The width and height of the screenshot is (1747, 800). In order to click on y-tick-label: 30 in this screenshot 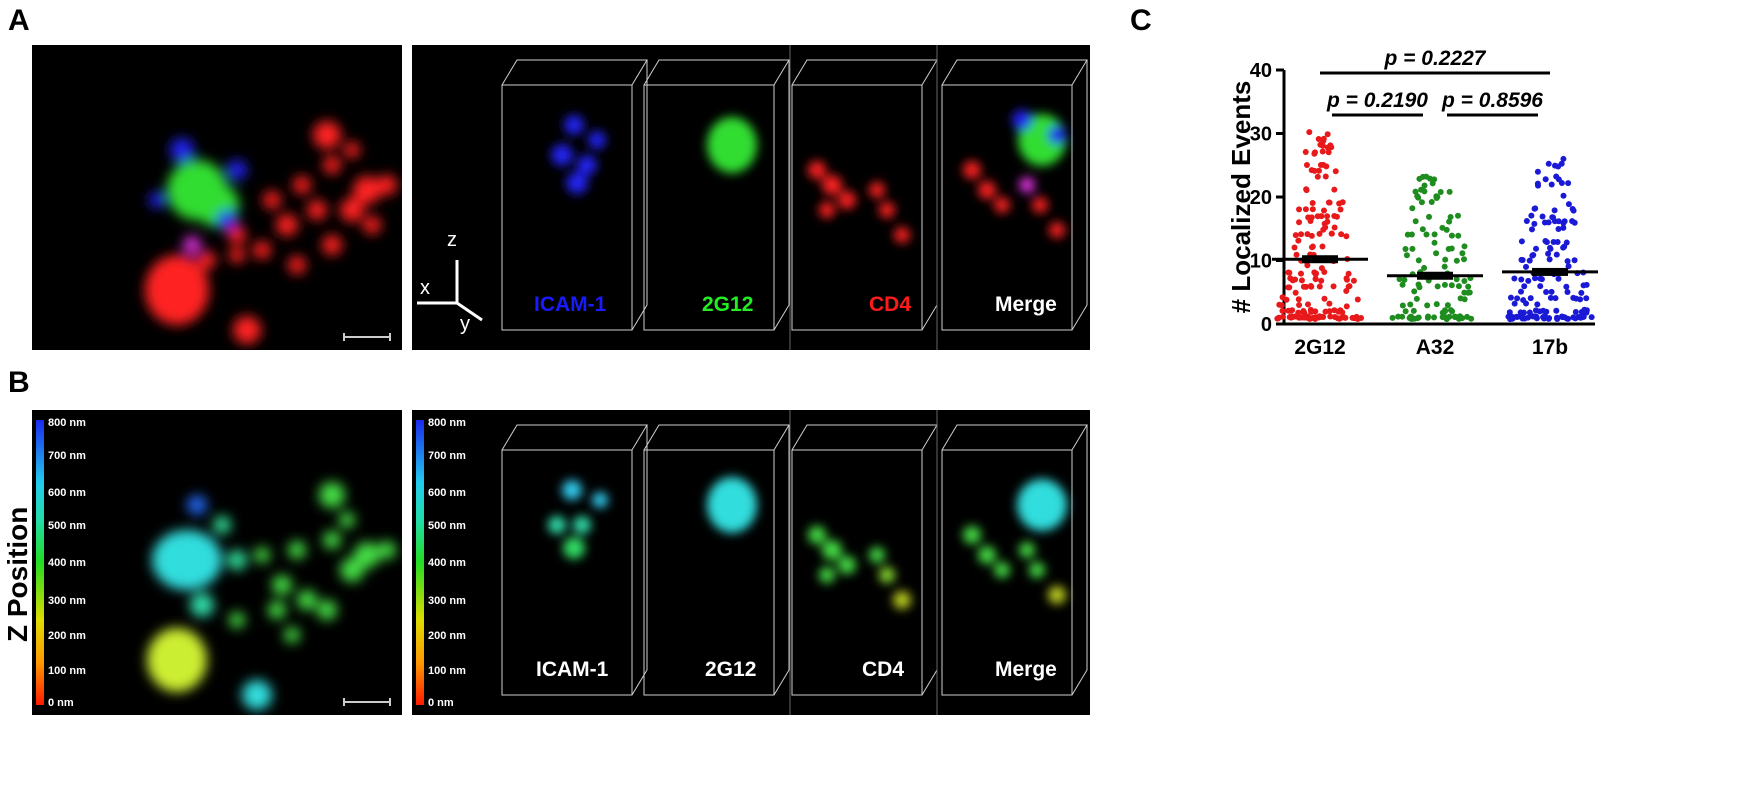, I will do `click(1261, 135)`.